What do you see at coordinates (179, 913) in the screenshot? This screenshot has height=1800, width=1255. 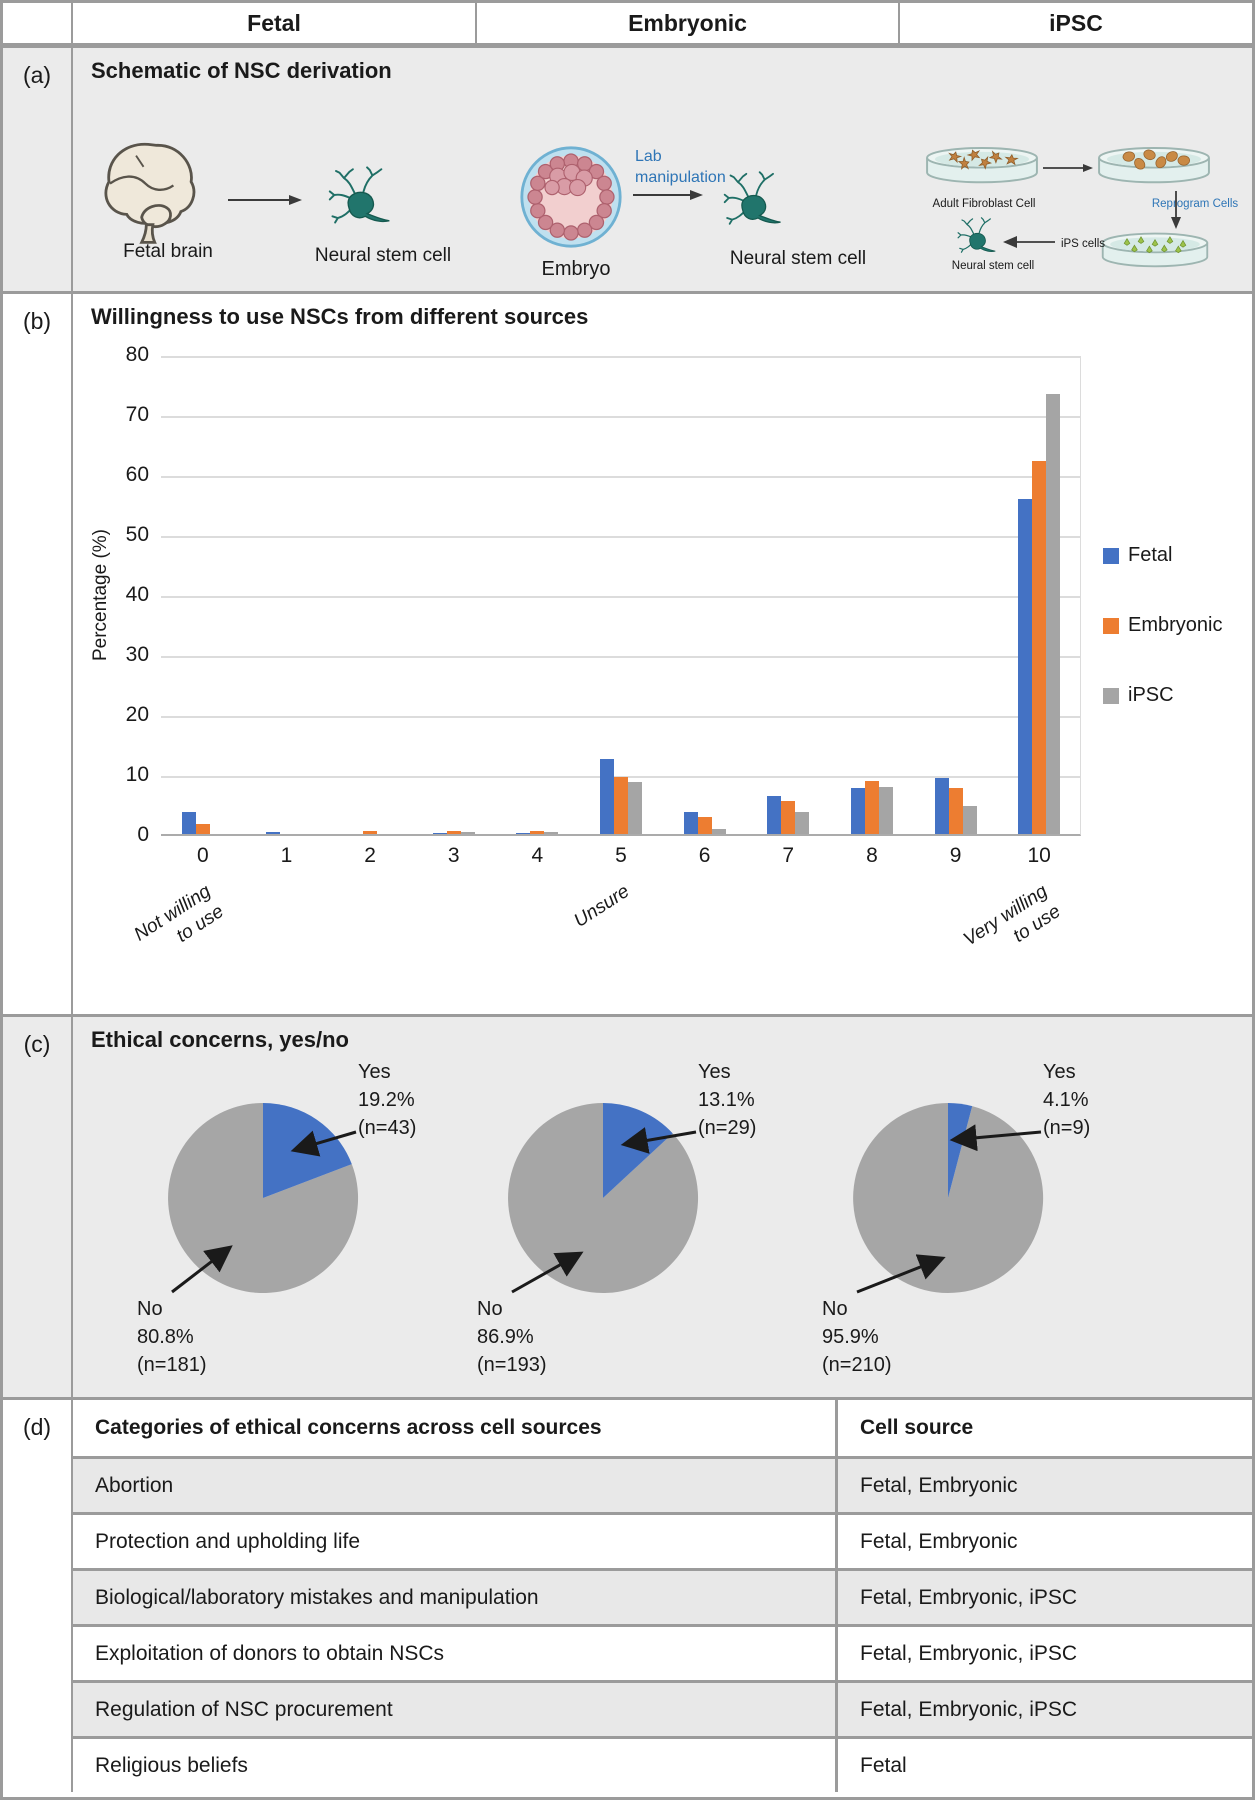 I see `x-annotation-0: Not willing to use` at bounding box center [179, 913].